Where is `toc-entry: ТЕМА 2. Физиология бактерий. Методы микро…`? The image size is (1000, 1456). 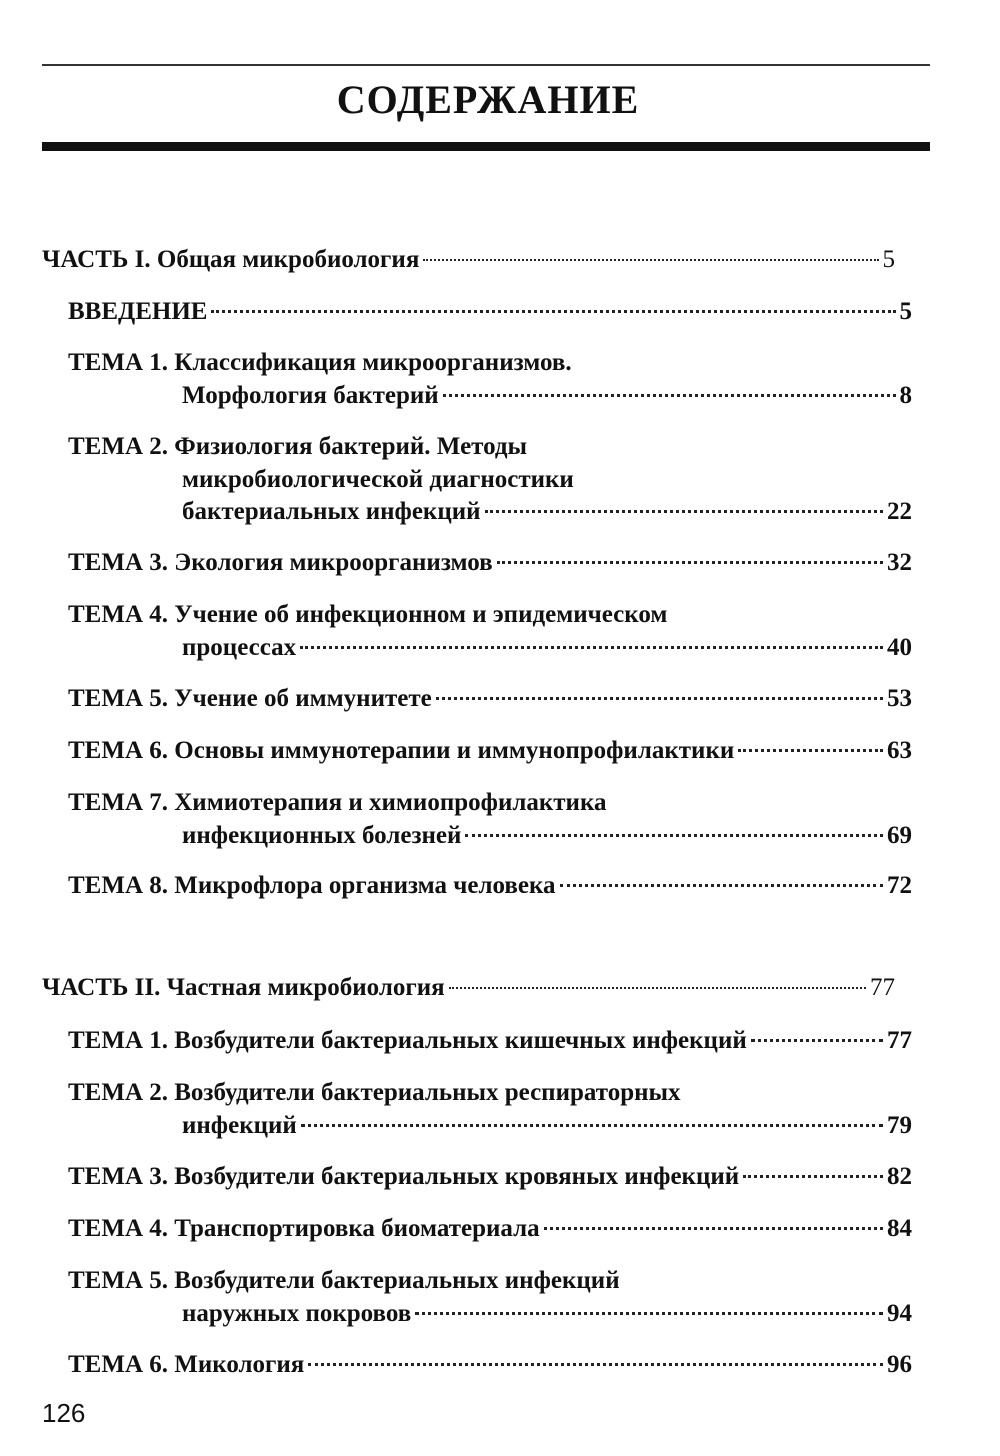 toc-entry: ТЕМА 2. Физиология бактерий. Методы микро… is located at coordinates (490, 480).